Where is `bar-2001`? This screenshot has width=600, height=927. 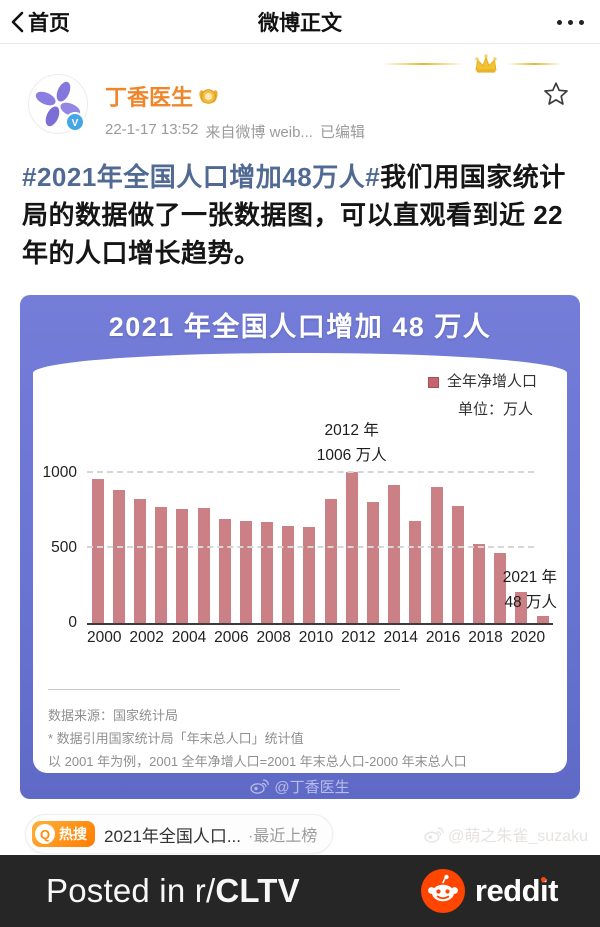
bar-2001 is located at coordinates (118, 556).